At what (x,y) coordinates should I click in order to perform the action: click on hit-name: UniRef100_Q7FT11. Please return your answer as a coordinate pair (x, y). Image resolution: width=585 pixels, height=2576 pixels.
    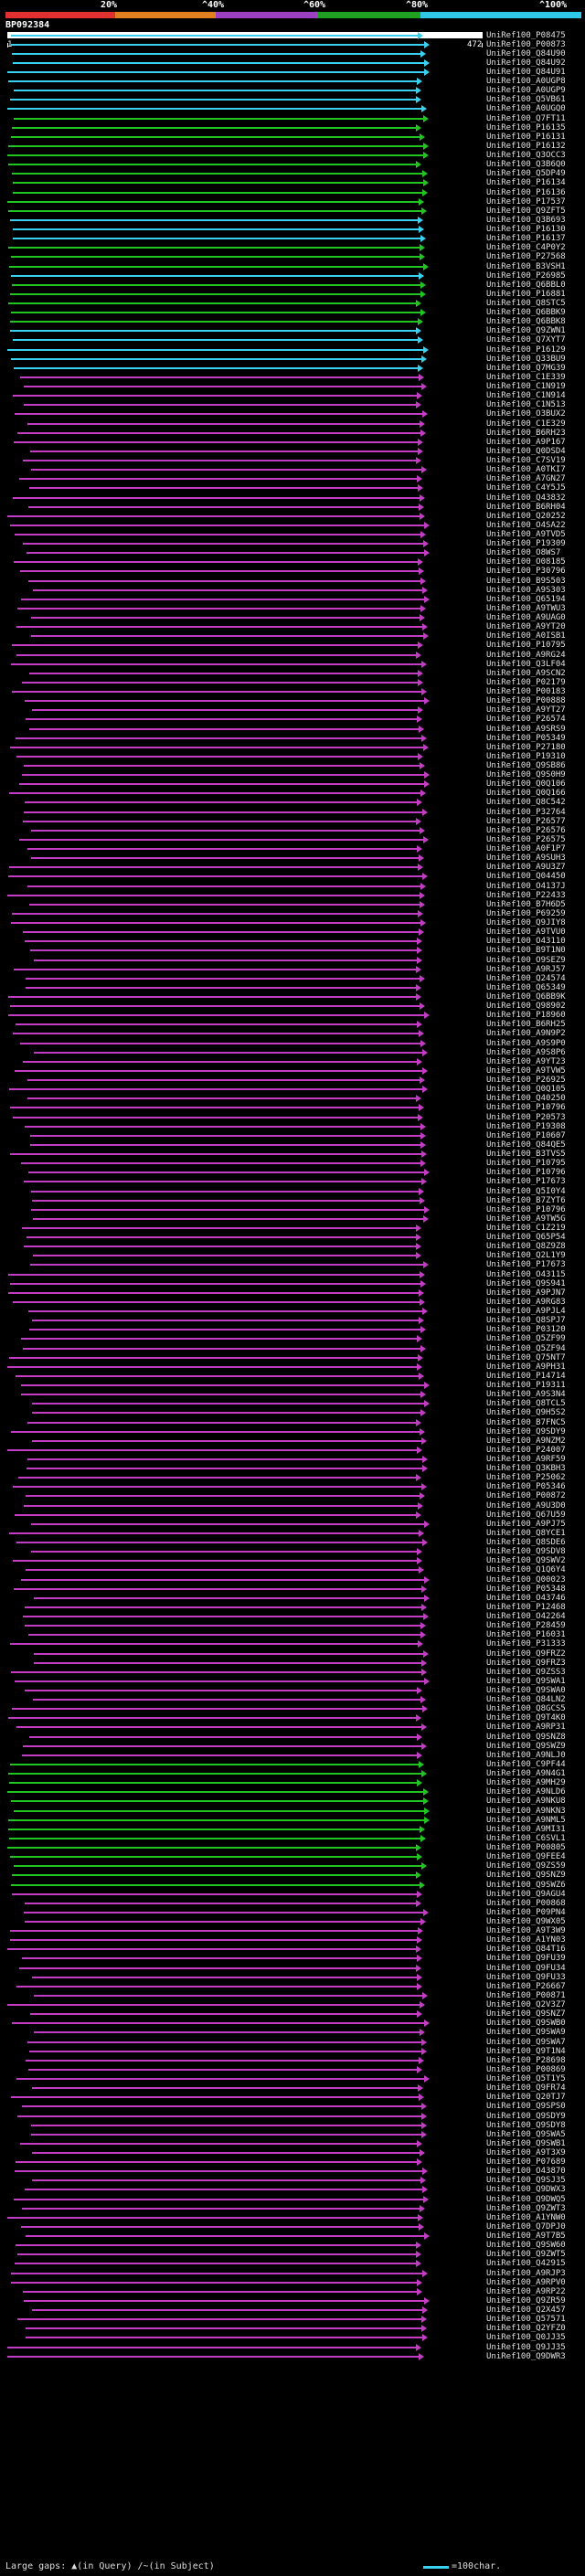
    Looking at the image, I should click on (526, 118).